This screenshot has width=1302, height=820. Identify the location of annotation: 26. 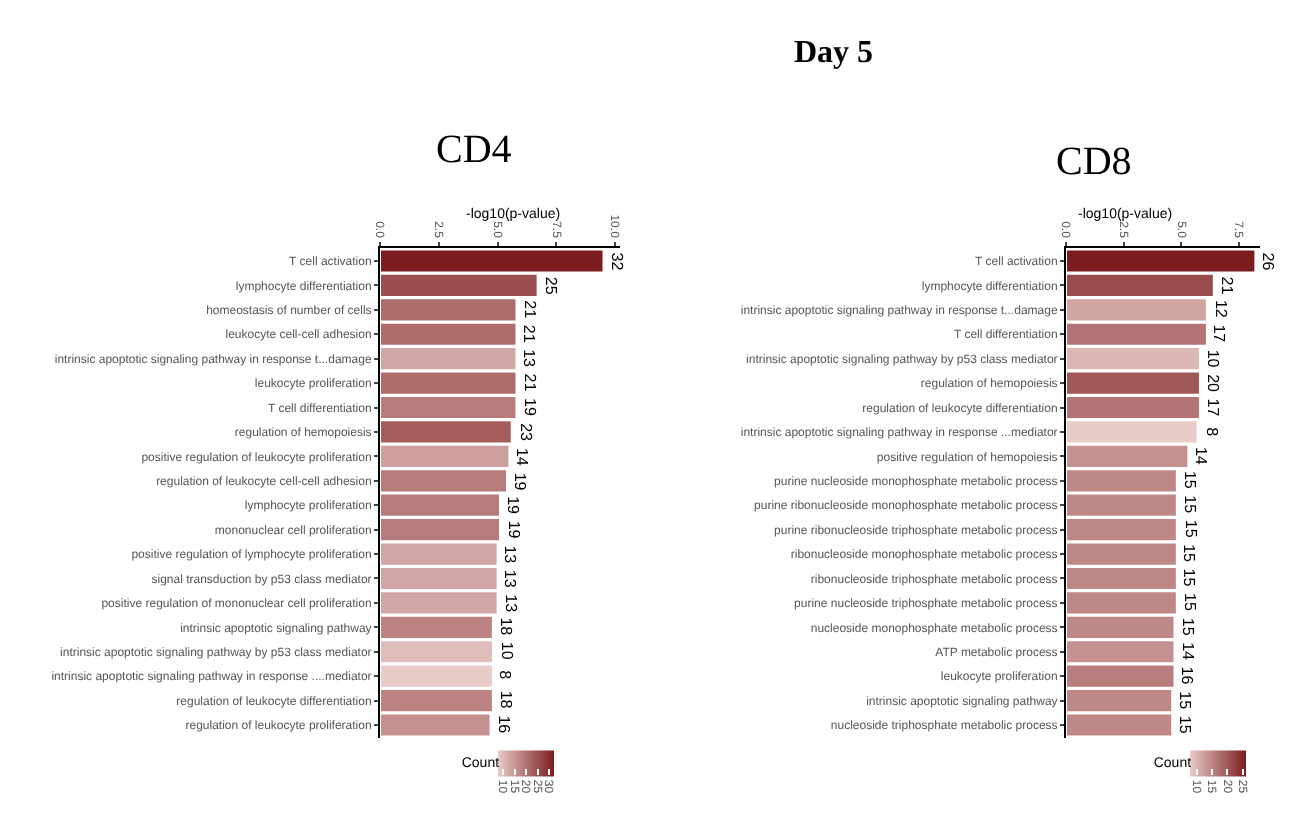
(1268, 262).